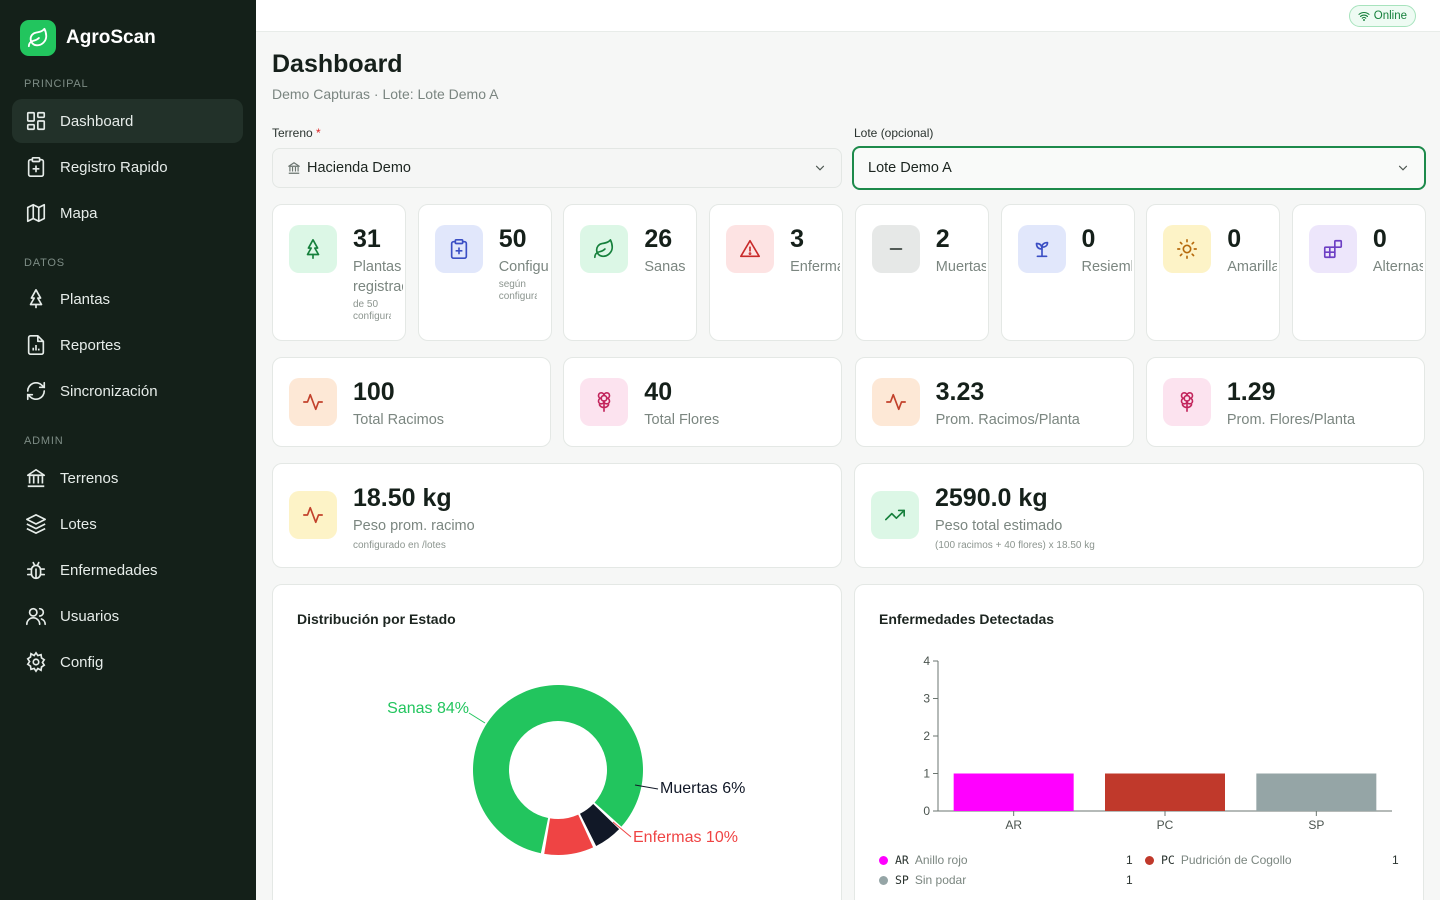 The width and height of the screenshot is (1440, 900). Describe the element at coordinates (512, 239) in the screenshot. I see `stat-value: 50` at that location.